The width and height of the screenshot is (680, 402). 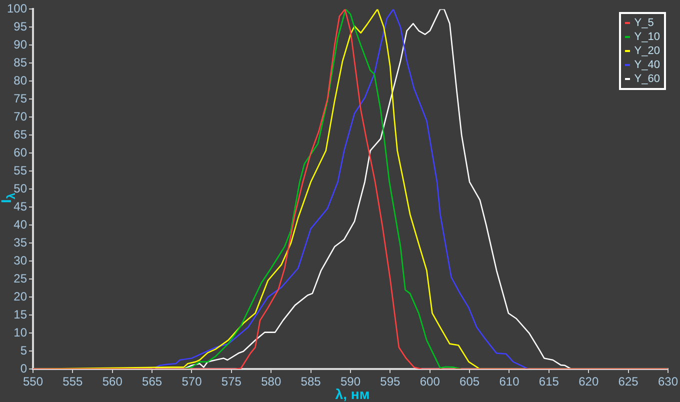 What do you see at coordinates (21, 188) in the screenshot?
I see `y-tick-label: 50` at bounding box center [21, 188].